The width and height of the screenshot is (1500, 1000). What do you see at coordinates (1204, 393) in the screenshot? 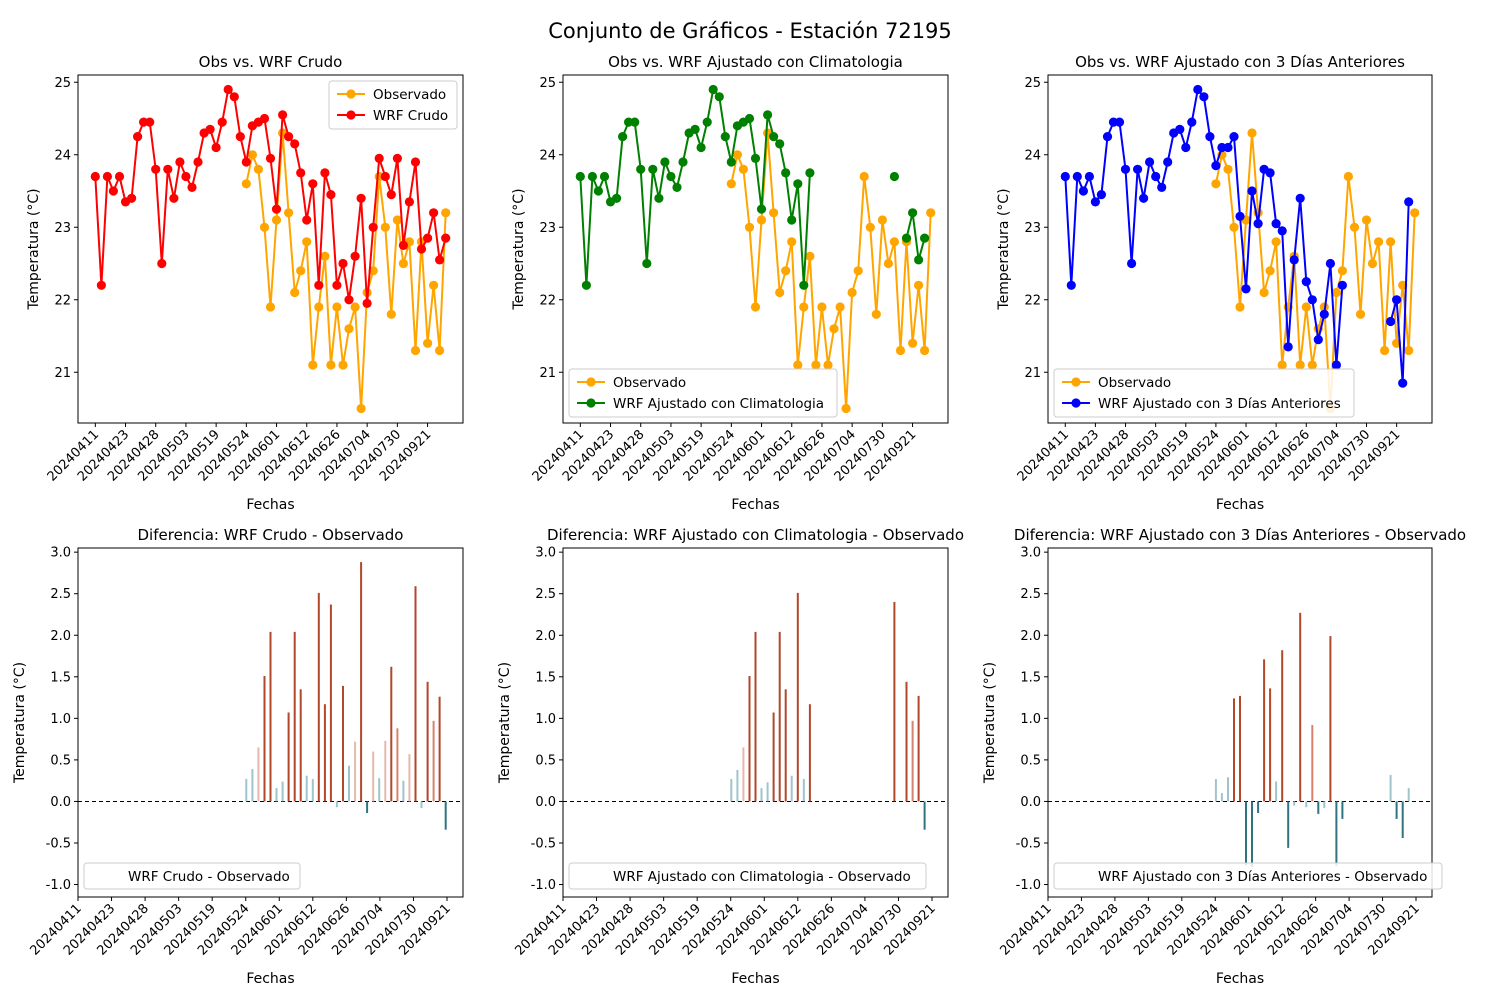
I see `legend-box` at bounding box center [1204, 393].